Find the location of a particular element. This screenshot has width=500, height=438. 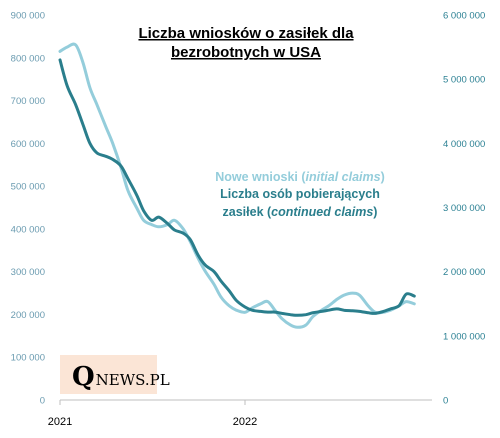

right-tick-label: 3 000 000 is located at coordinates (464, 208).